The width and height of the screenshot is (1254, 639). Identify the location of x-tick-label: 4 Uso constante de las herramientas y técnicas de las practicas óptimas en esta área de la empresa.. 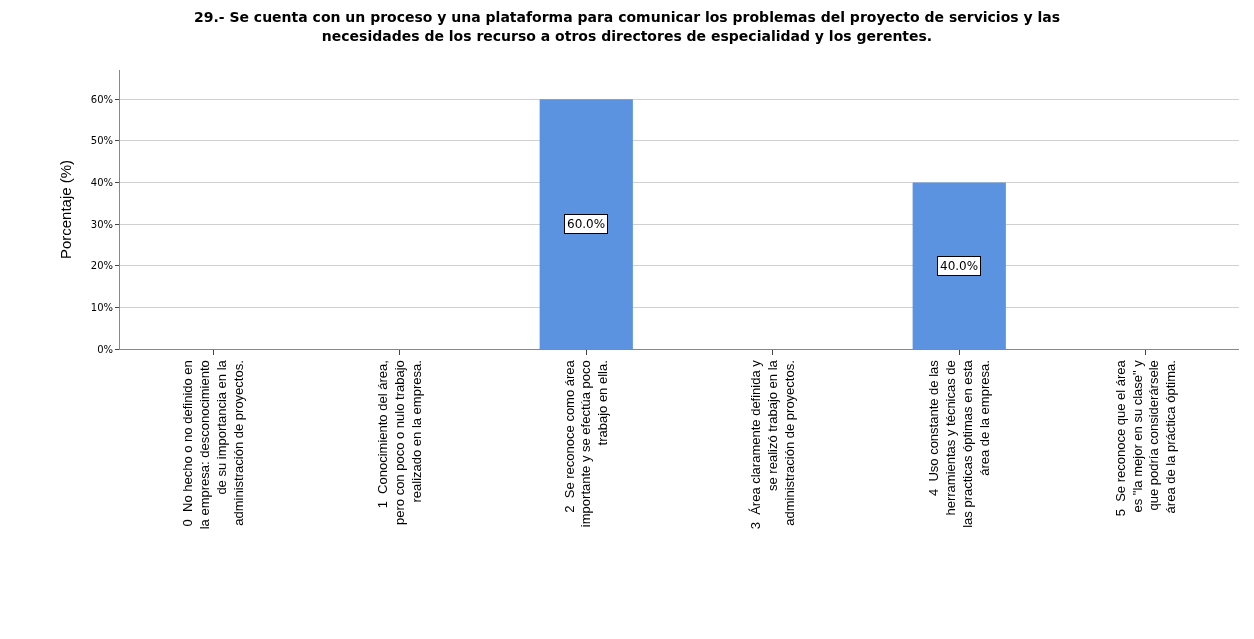
(959, 443).